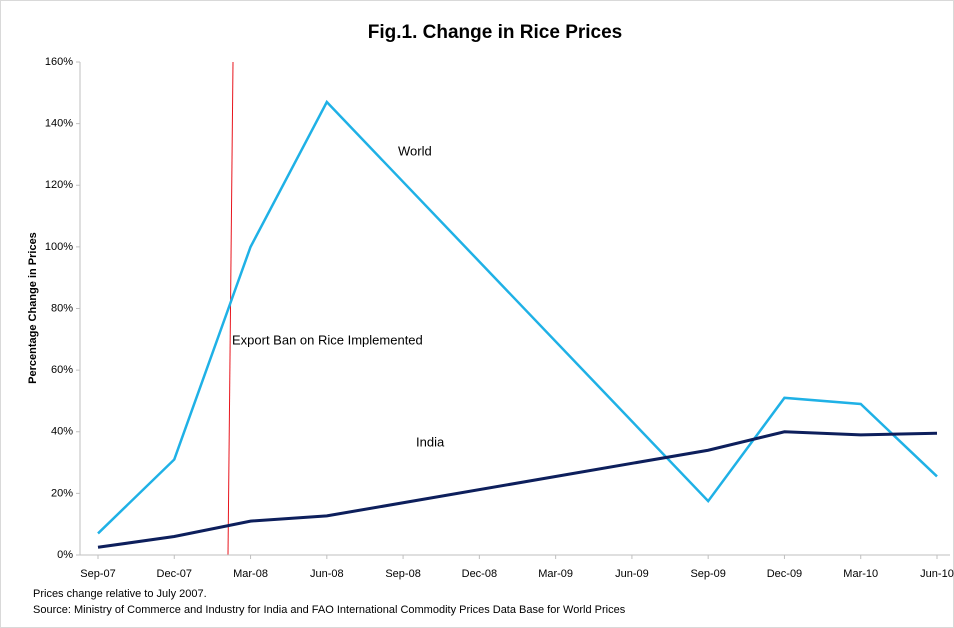 This screenshot has height=628, width=954. I want to click on x-tick-label: Jun-08, so click(327, 574).